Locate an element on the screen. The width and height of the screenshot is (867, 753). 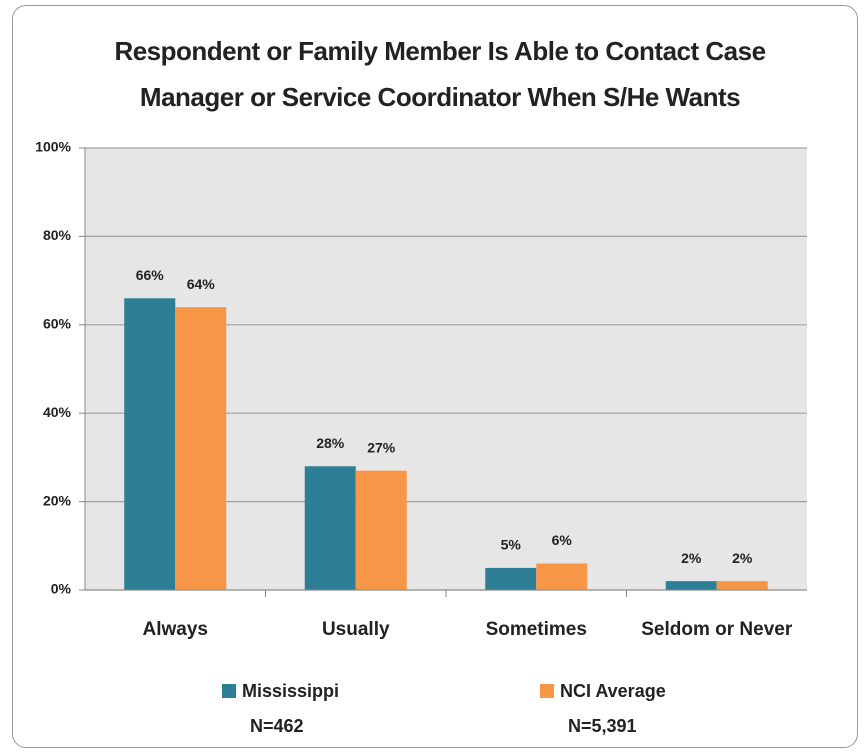
y-tick-label: 60% is located at coordinates (57, 324).